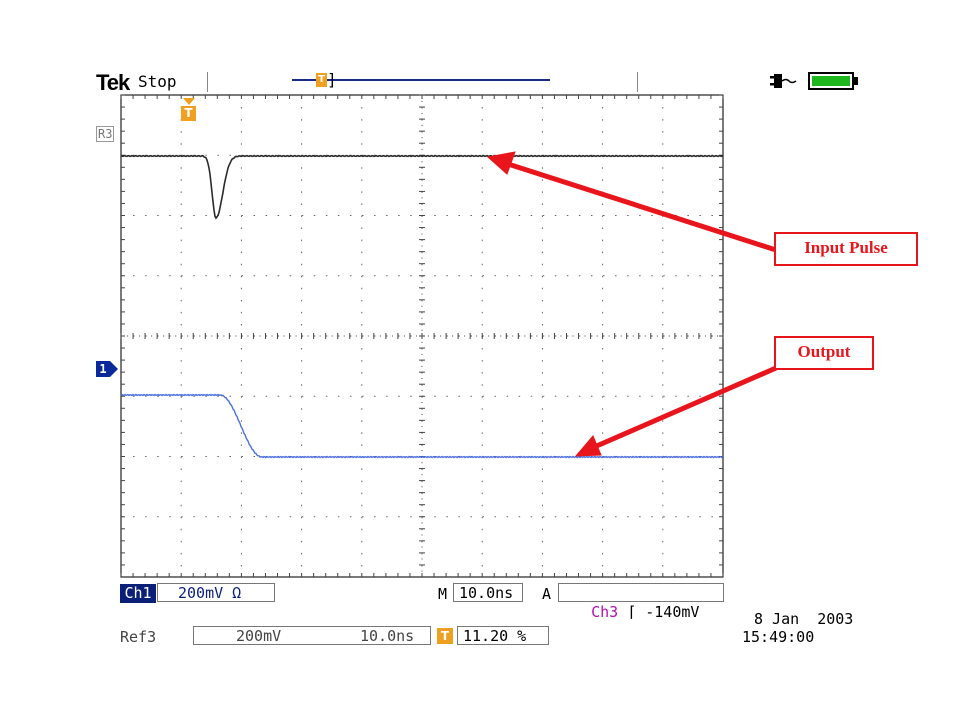 This screenshot has width=960, height=720. I want to click on acquisition-status: Stop, so click(157, 81).